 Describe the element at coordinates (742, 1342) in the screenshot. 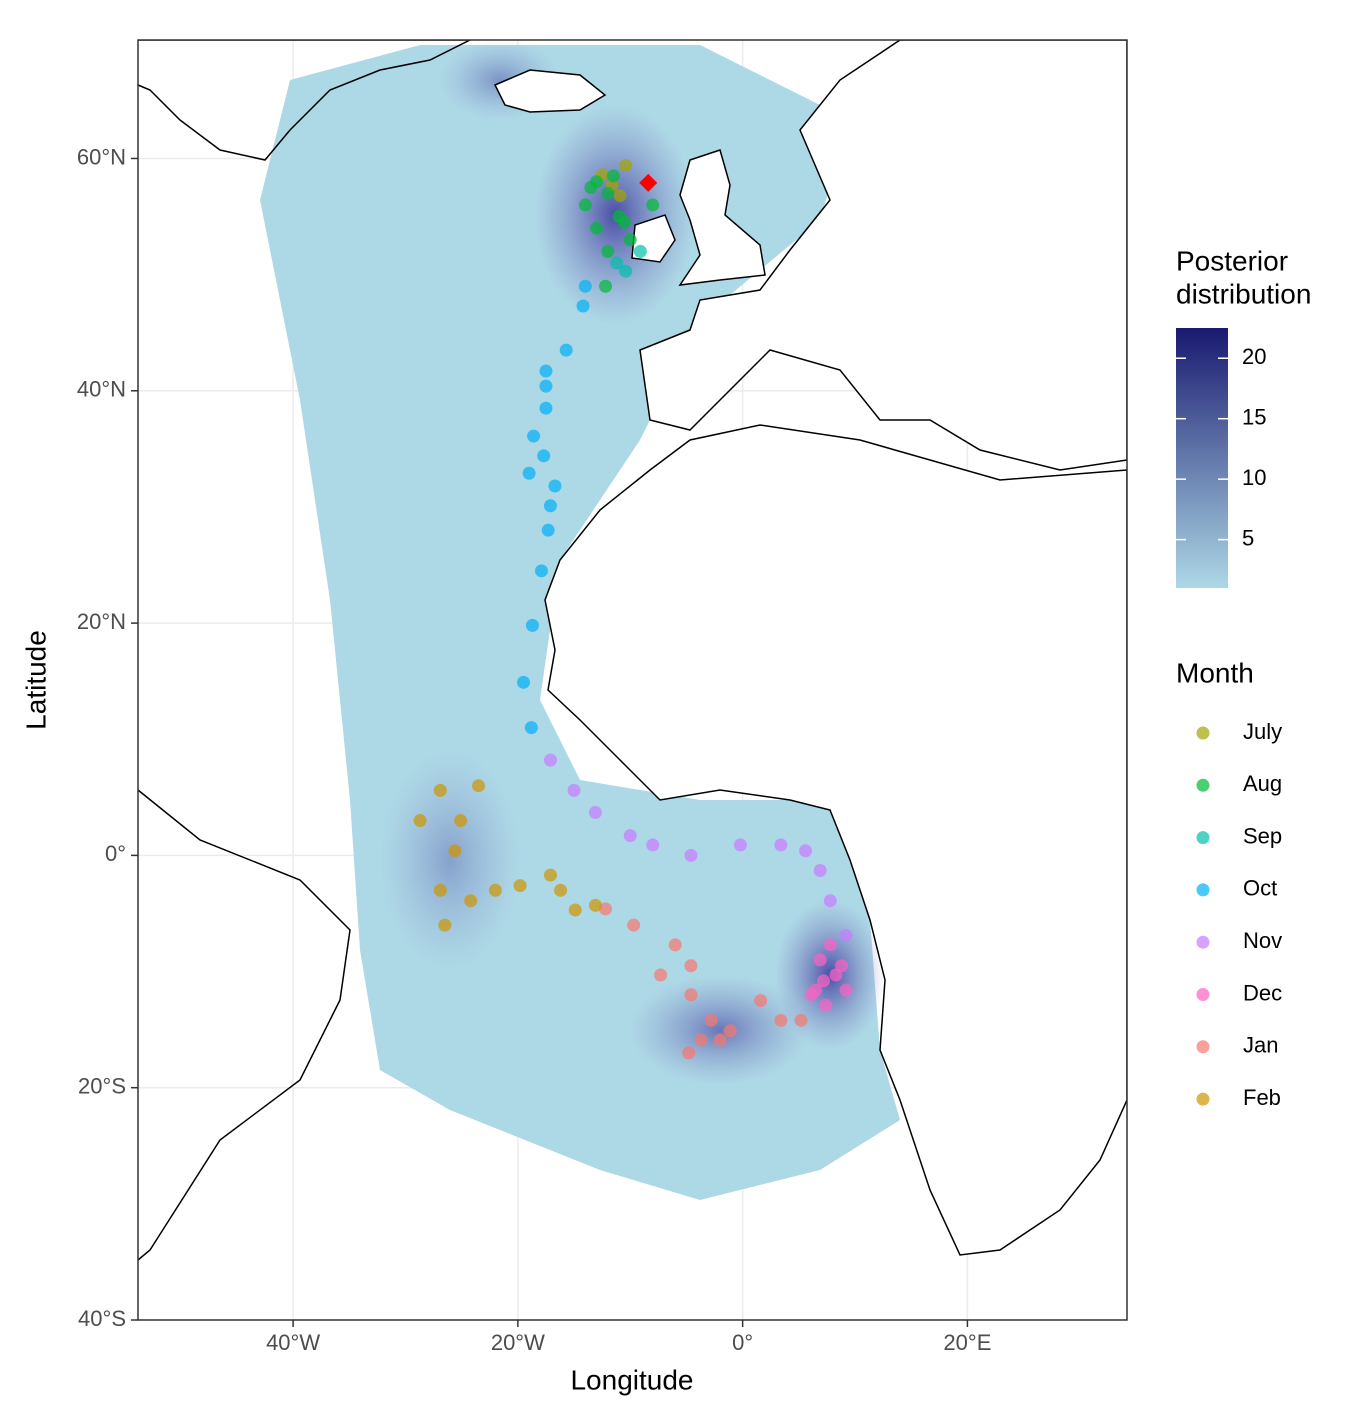

I see `x-tick-label: 0°` at that location.